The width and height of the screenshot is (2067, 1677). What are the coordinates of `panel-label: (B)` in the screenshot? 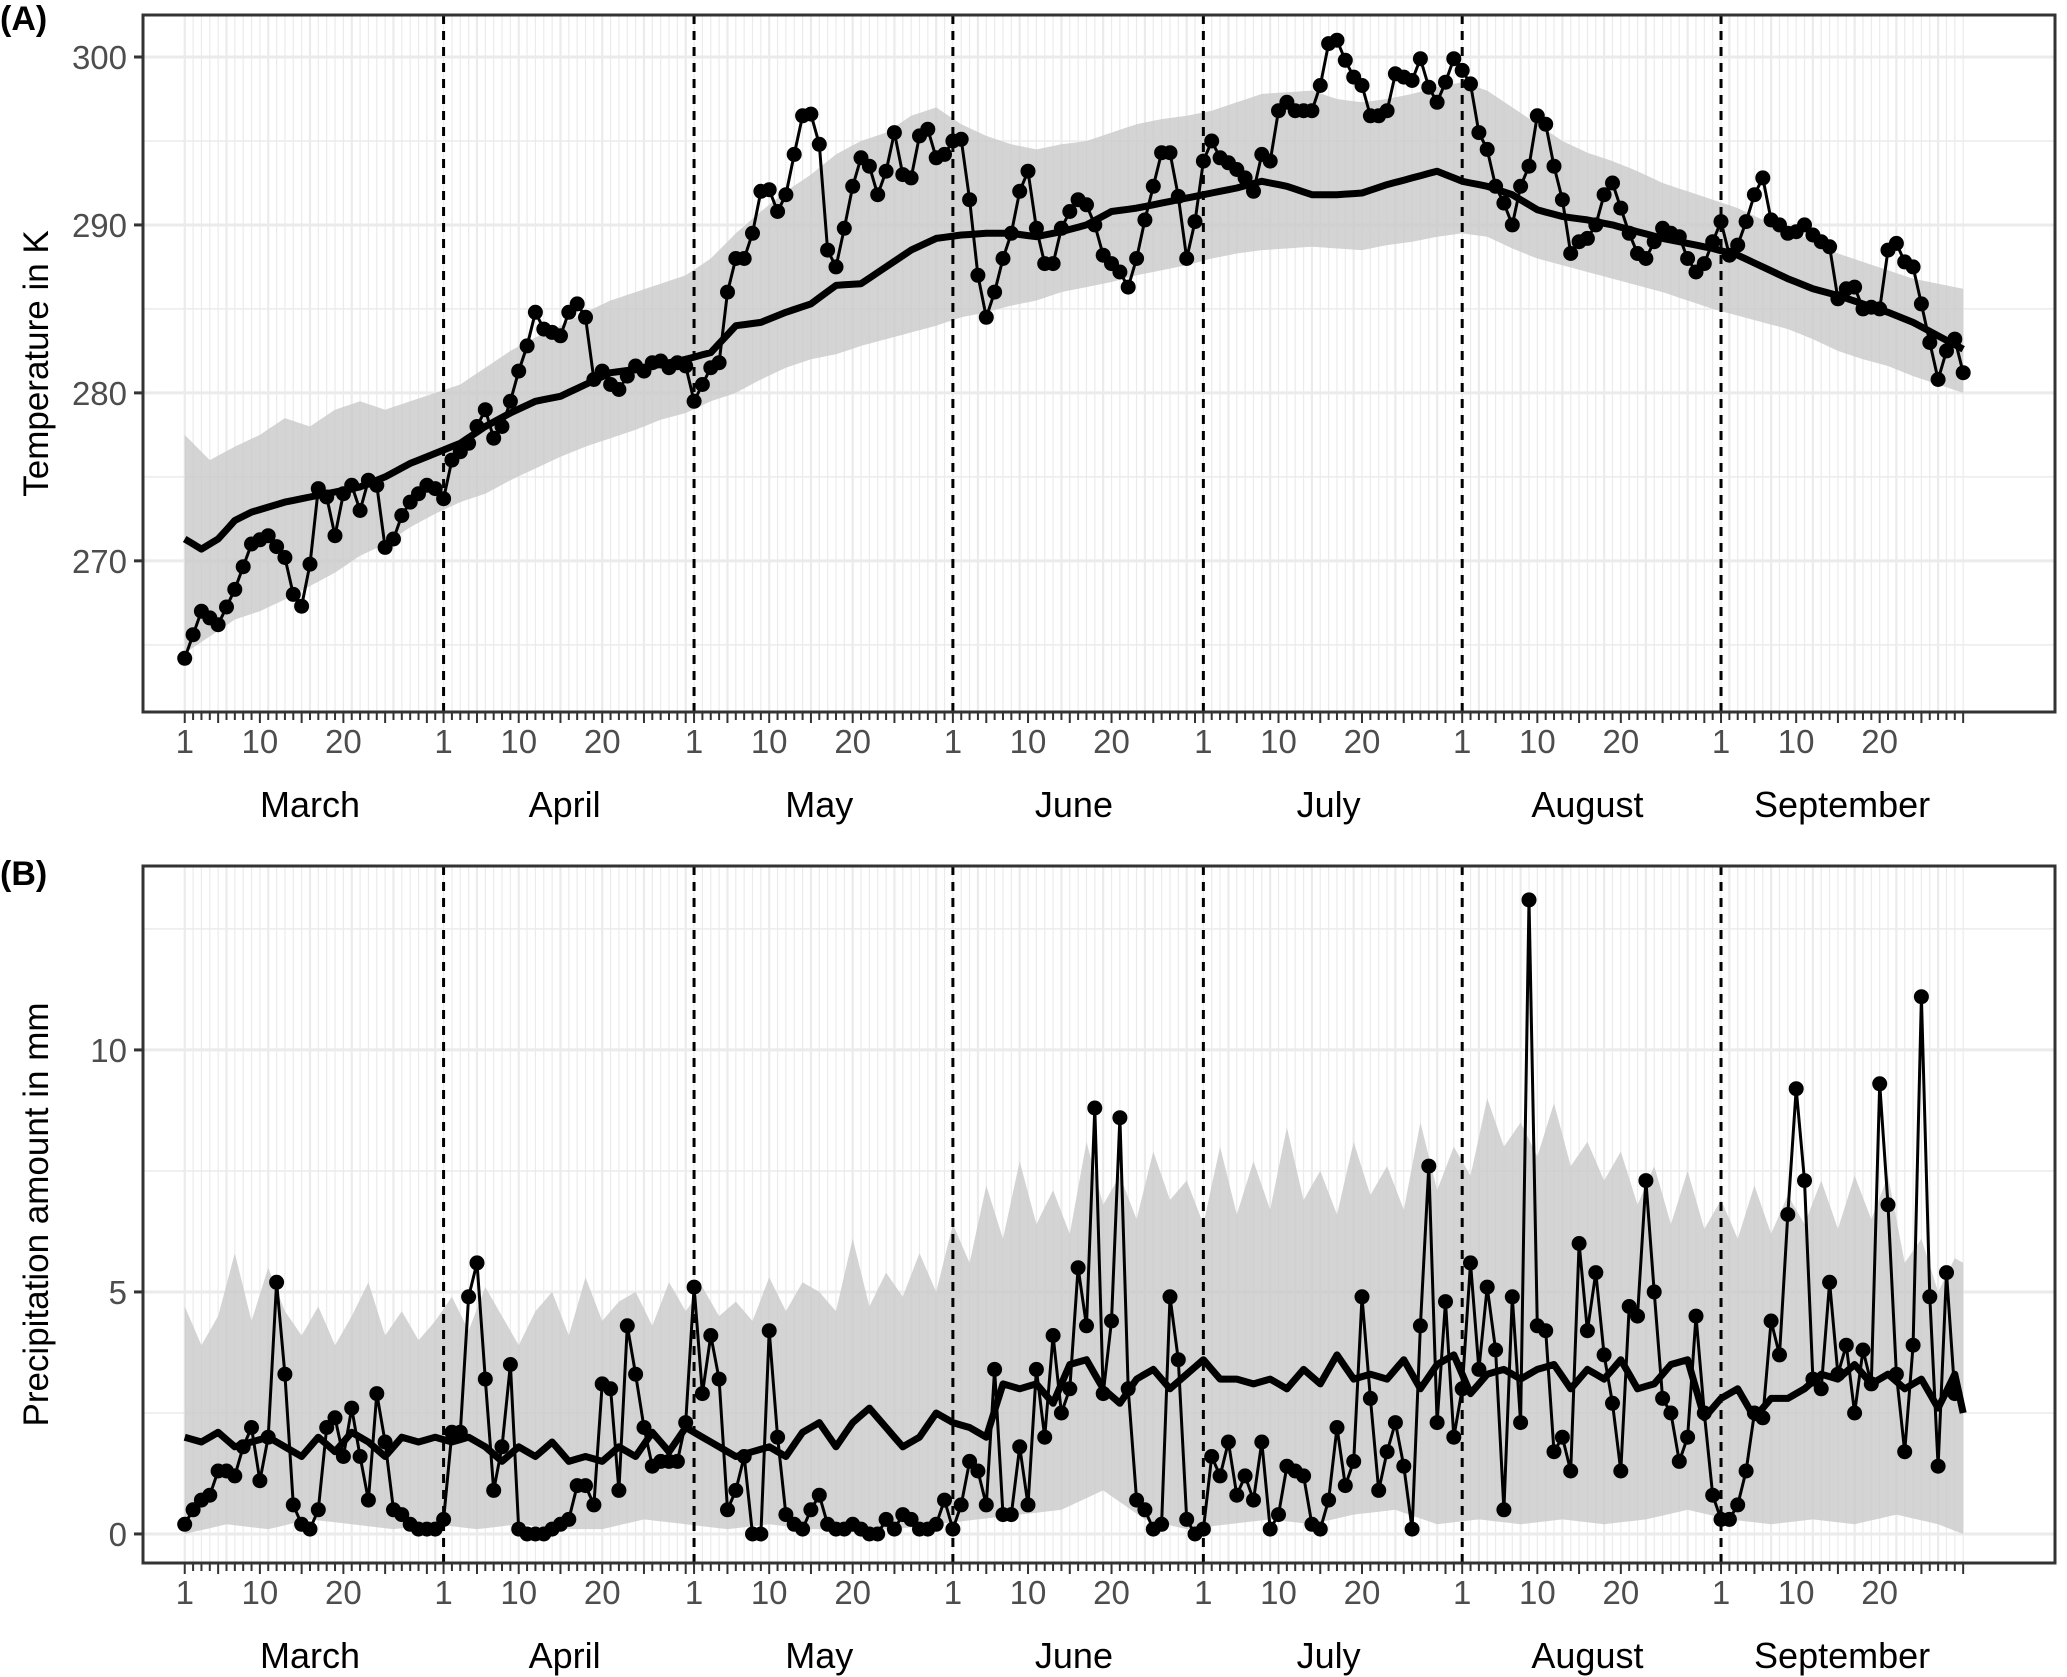 It's located at (23, 874).